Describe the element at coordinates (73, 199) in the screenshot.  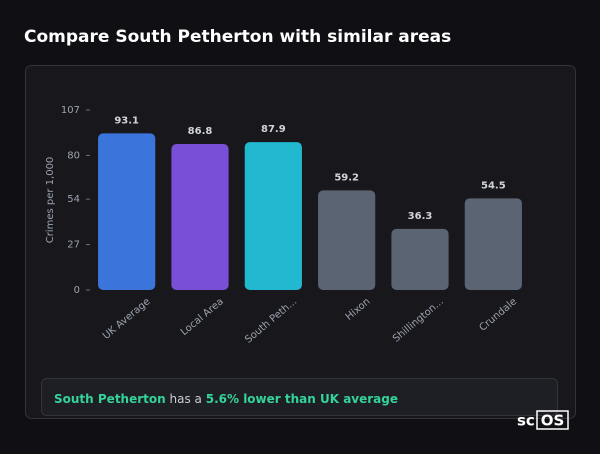
I see `y-tick-label: 54` at that location.